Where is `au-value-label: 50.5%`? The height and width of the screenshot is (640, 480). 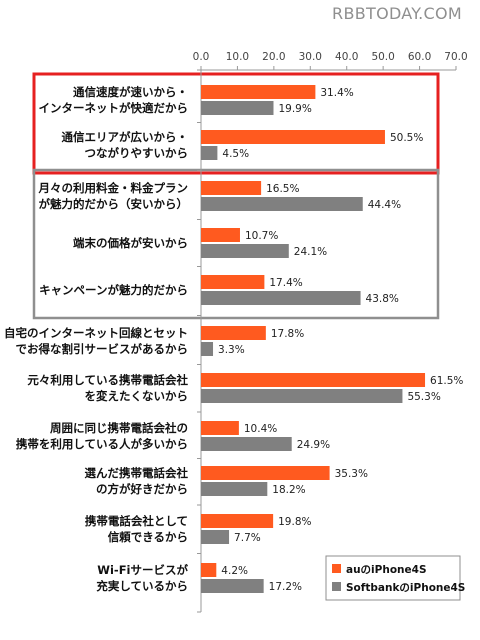 au-value-label: 50.5% is located at coordinates (406, 138).